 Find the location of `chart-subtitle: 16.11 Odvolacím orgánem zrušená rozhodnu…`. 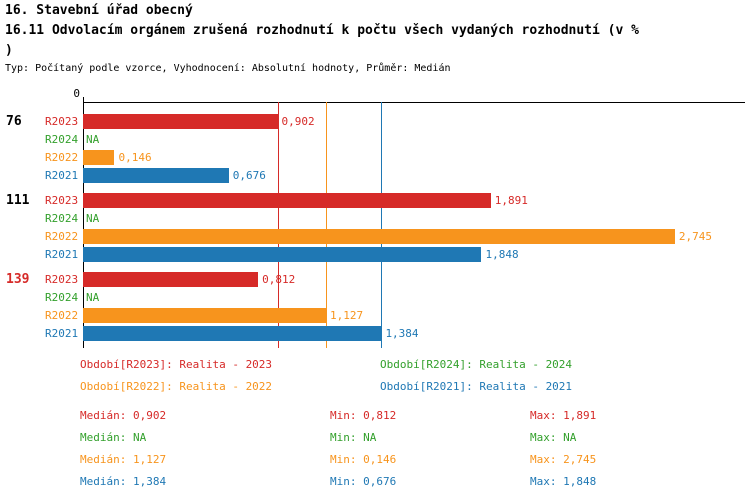

chart-subtitle: 16.11 Odvolacím orgánem zrušená rozhodnu… is located at coordinates (322, 40).